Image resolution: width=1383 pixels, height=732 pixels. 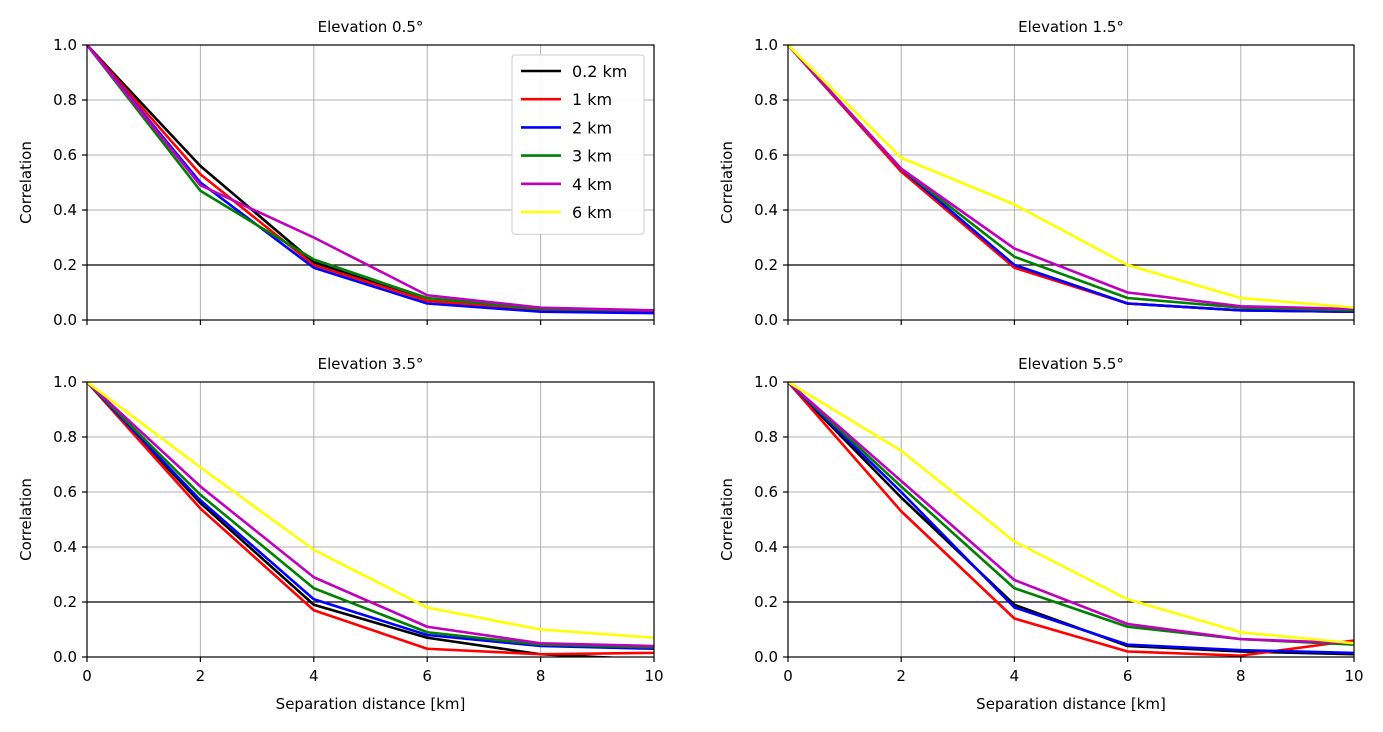 What do you see at coordinates (592, 127) in the screenshot?
I see `legend-label: 2 km` at bounding box center [592, 127].